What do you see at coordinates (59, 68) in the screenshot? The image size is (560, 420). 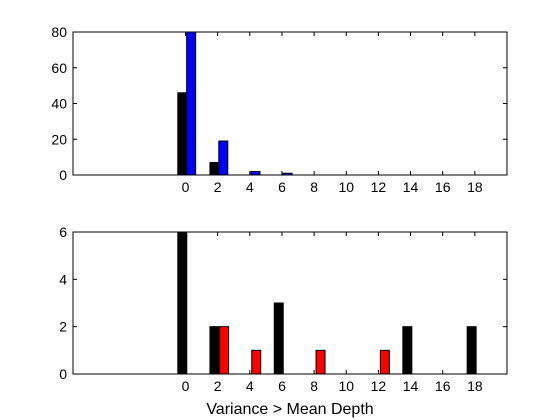 I see `y-tick-label: 60` at bounding box center [59, 68].